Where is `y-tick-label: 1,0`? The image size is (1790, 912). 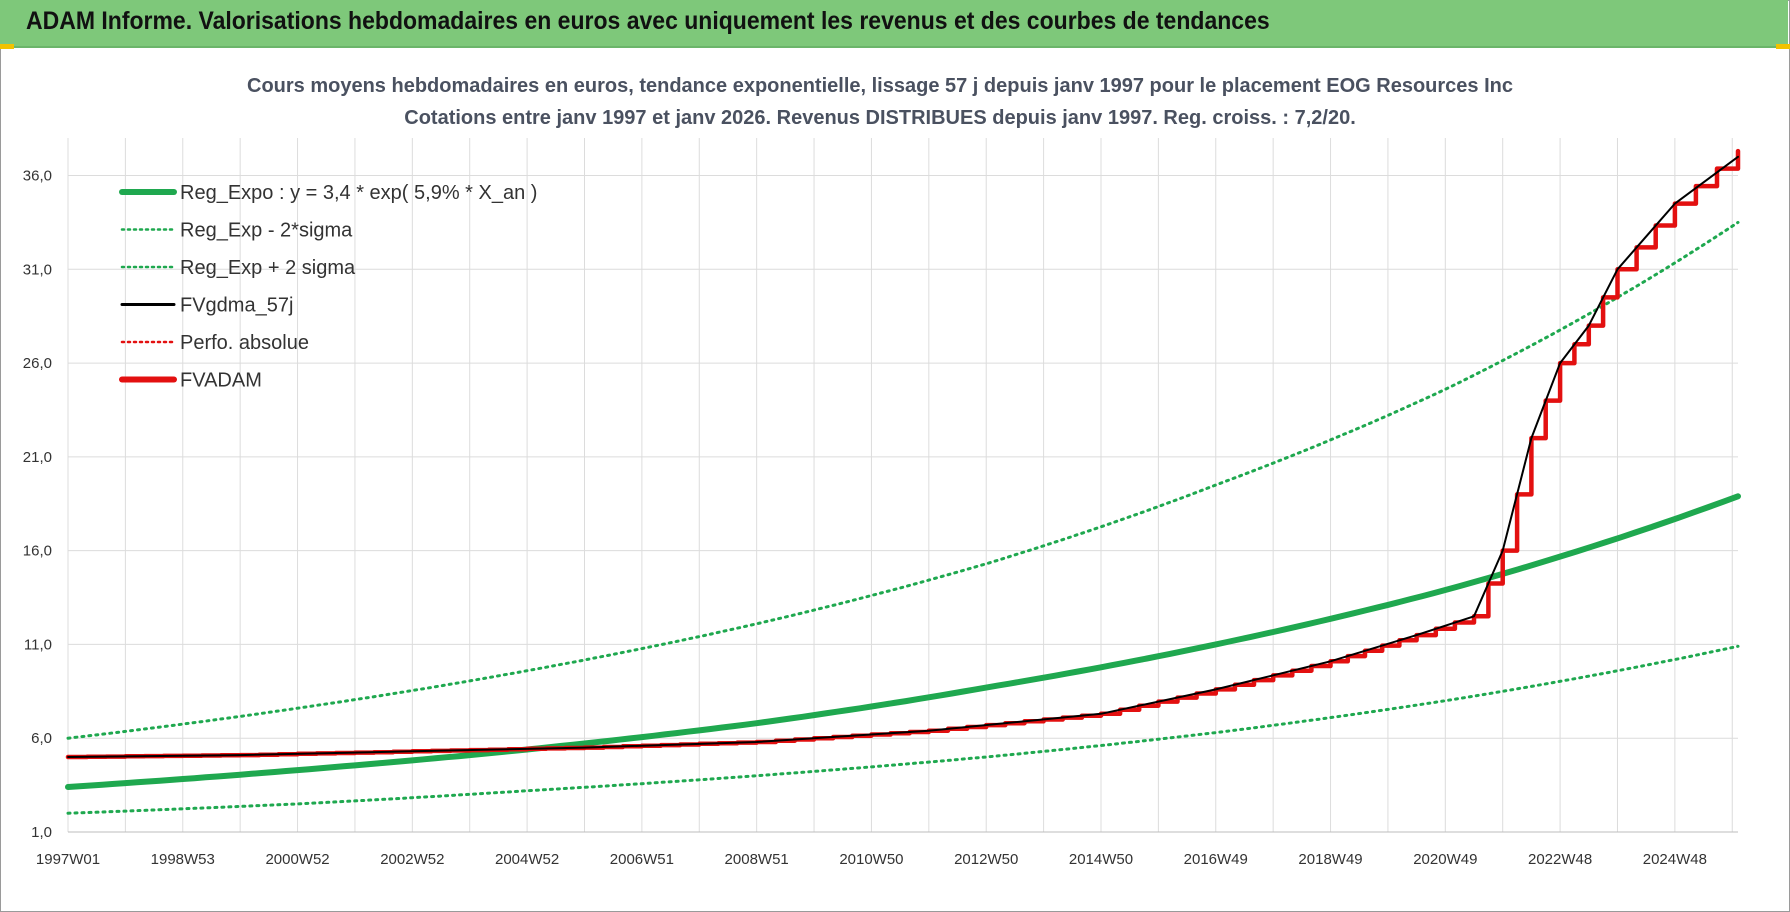 y-tick-label: 1,0 is located at coordinates (41, 832).